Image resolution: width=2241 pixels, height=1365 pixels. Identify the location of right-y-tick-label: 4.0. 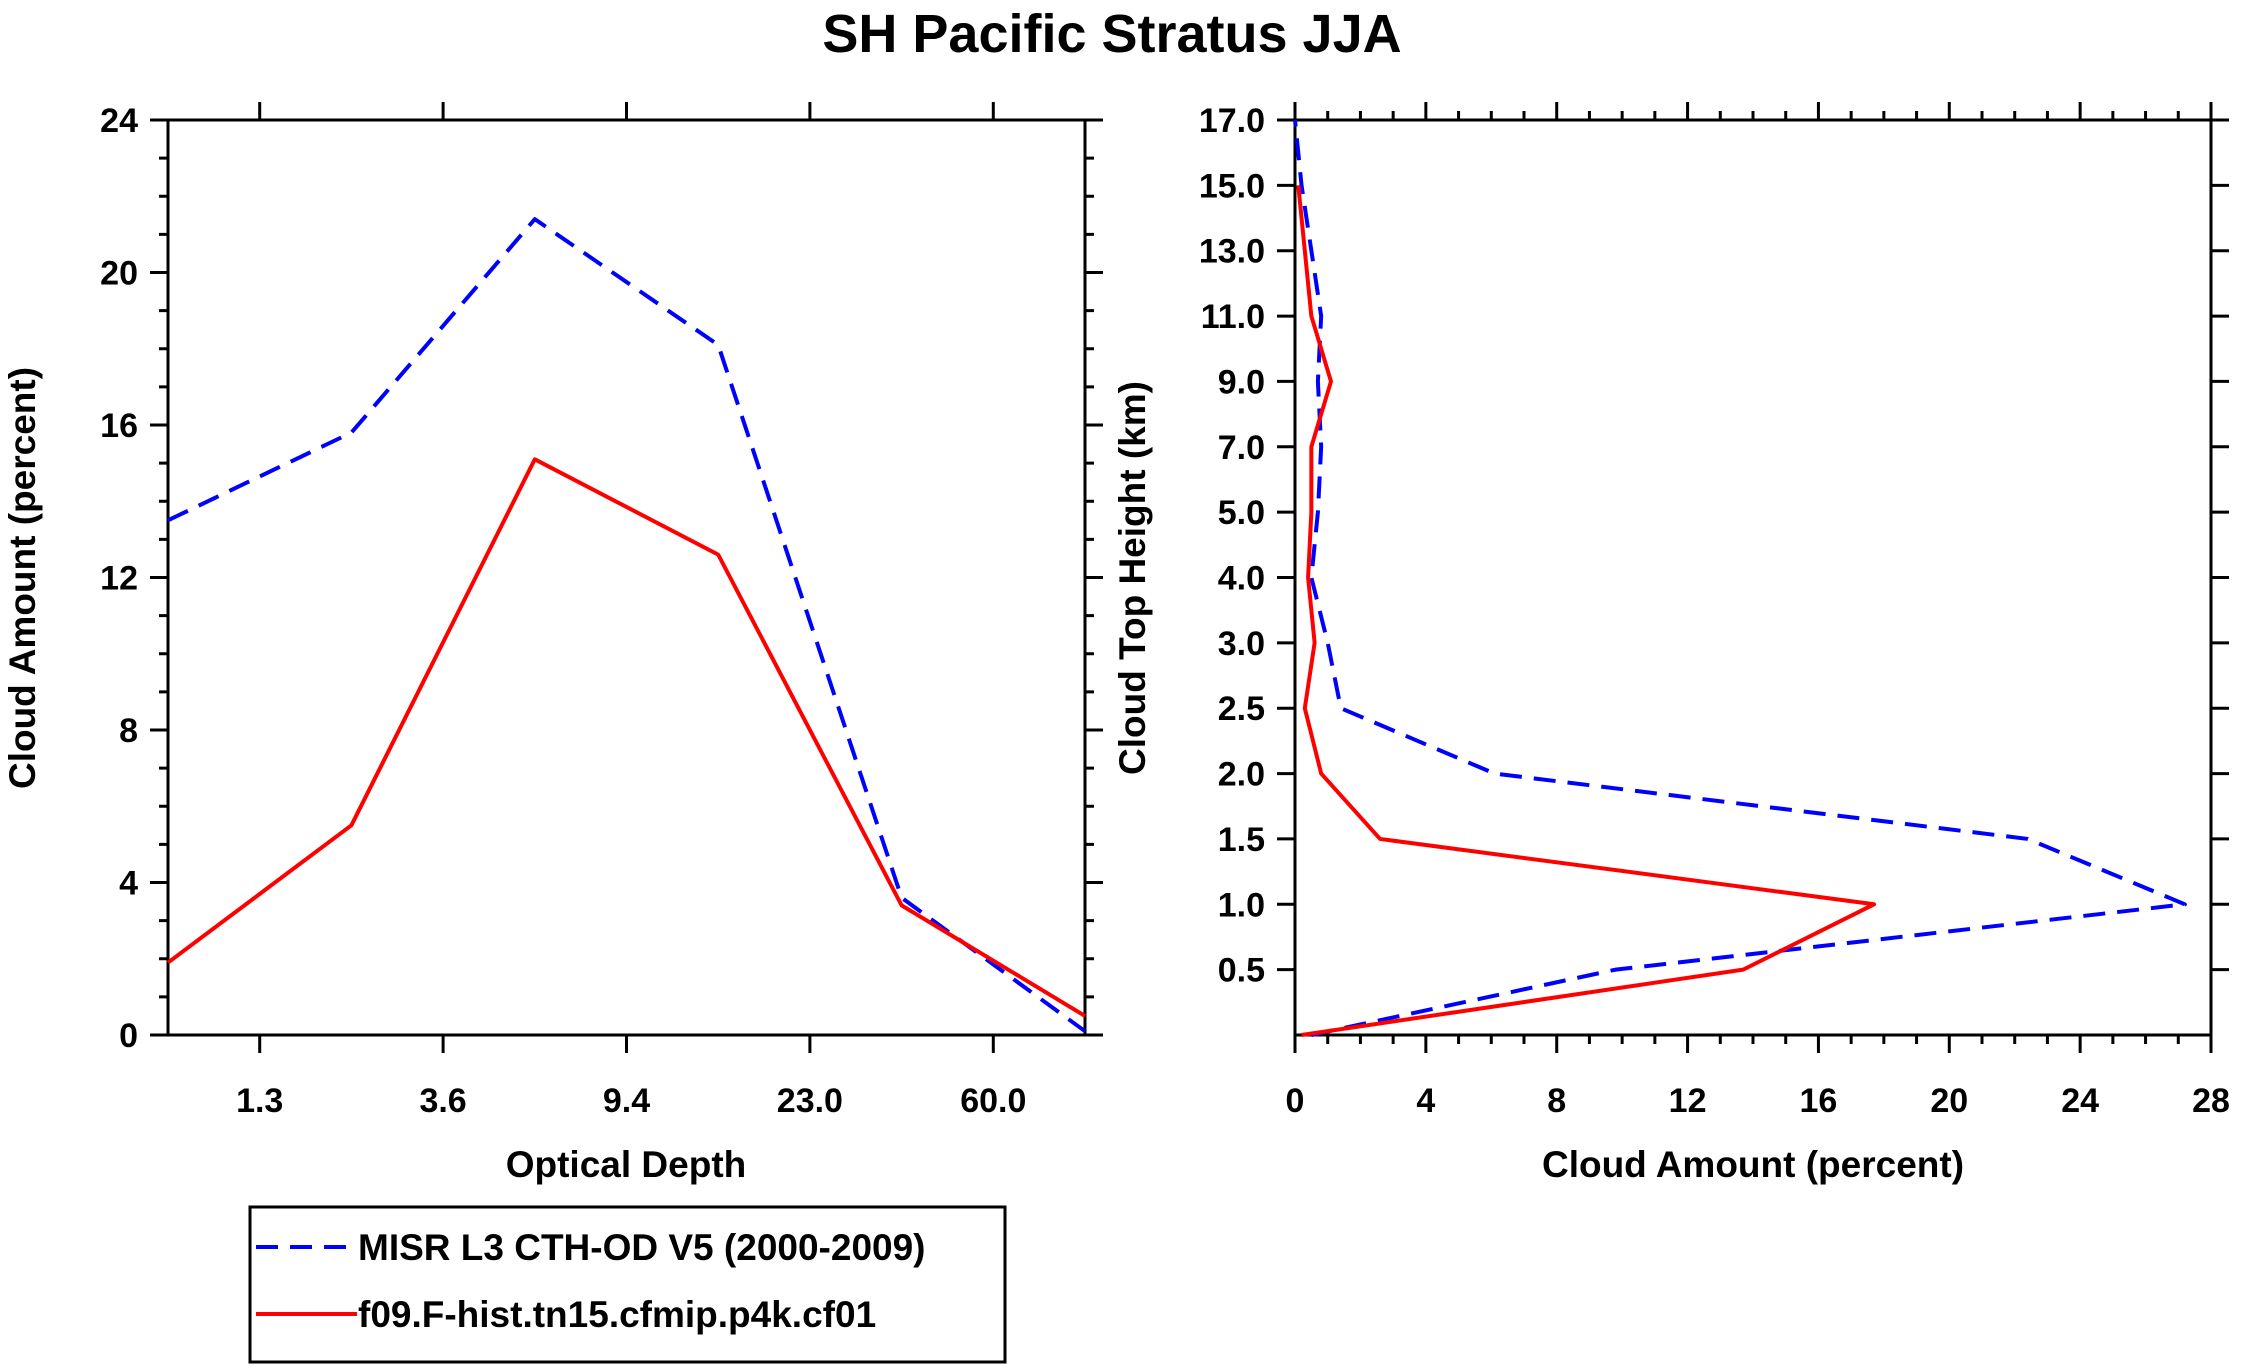
(1241, 579).